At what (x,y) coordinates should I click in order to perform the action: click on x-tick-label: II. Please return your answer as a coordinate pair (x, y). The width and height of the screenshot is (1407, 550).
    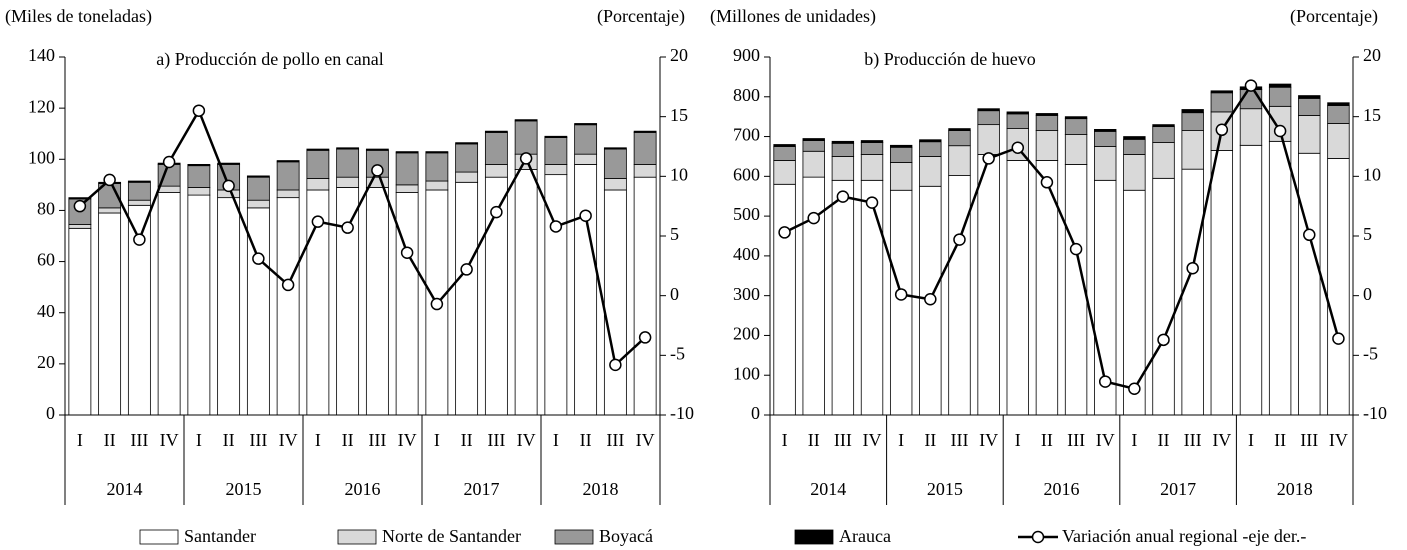
    Looking at the image, I should click on (1280, 440).